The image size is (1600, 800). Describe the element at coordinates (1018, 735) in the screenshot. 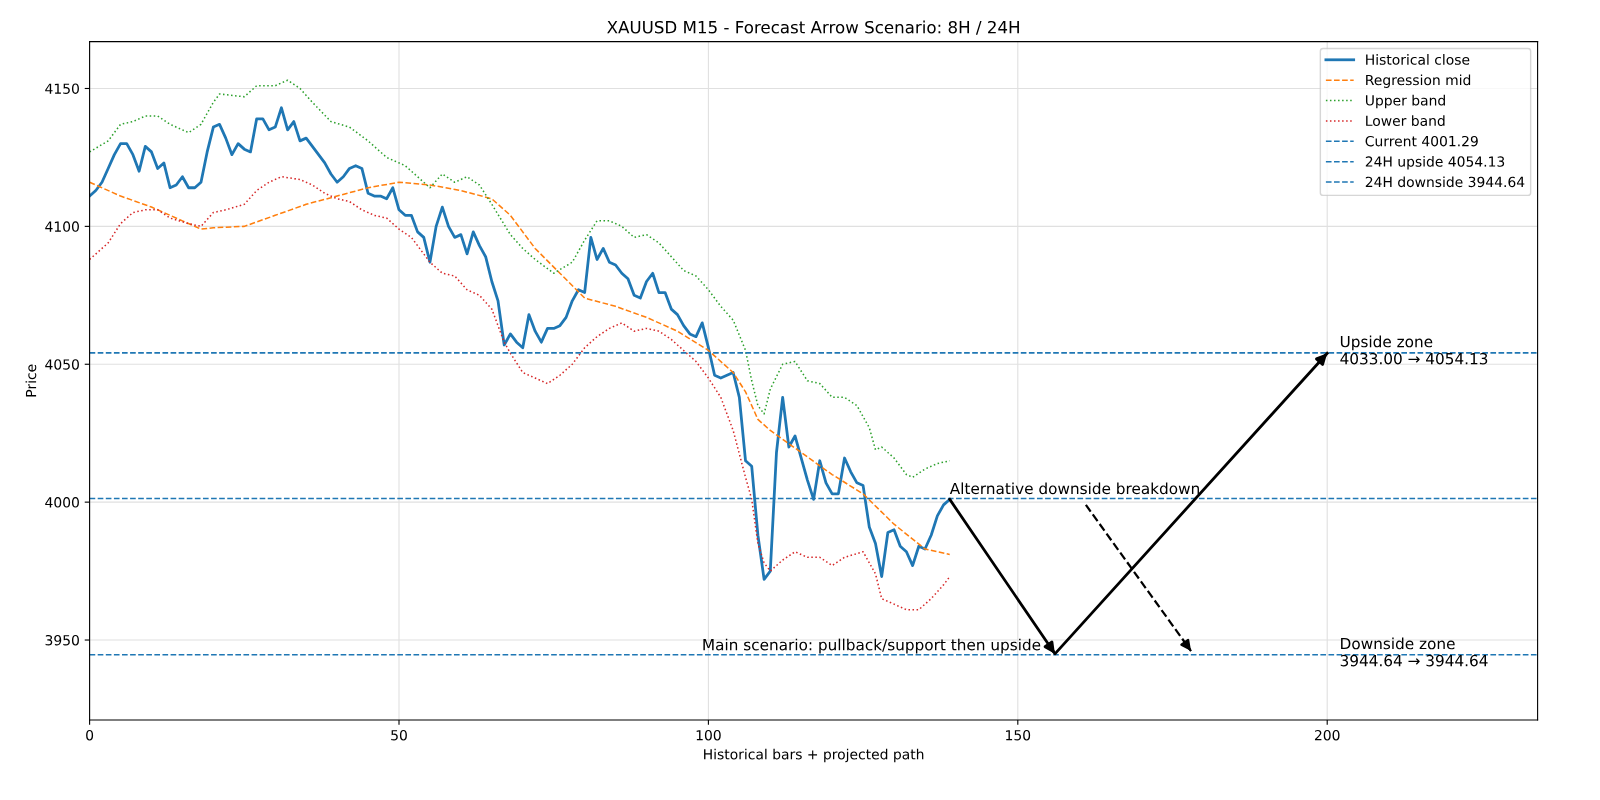

I see `x-tick-label: 150` at that location.